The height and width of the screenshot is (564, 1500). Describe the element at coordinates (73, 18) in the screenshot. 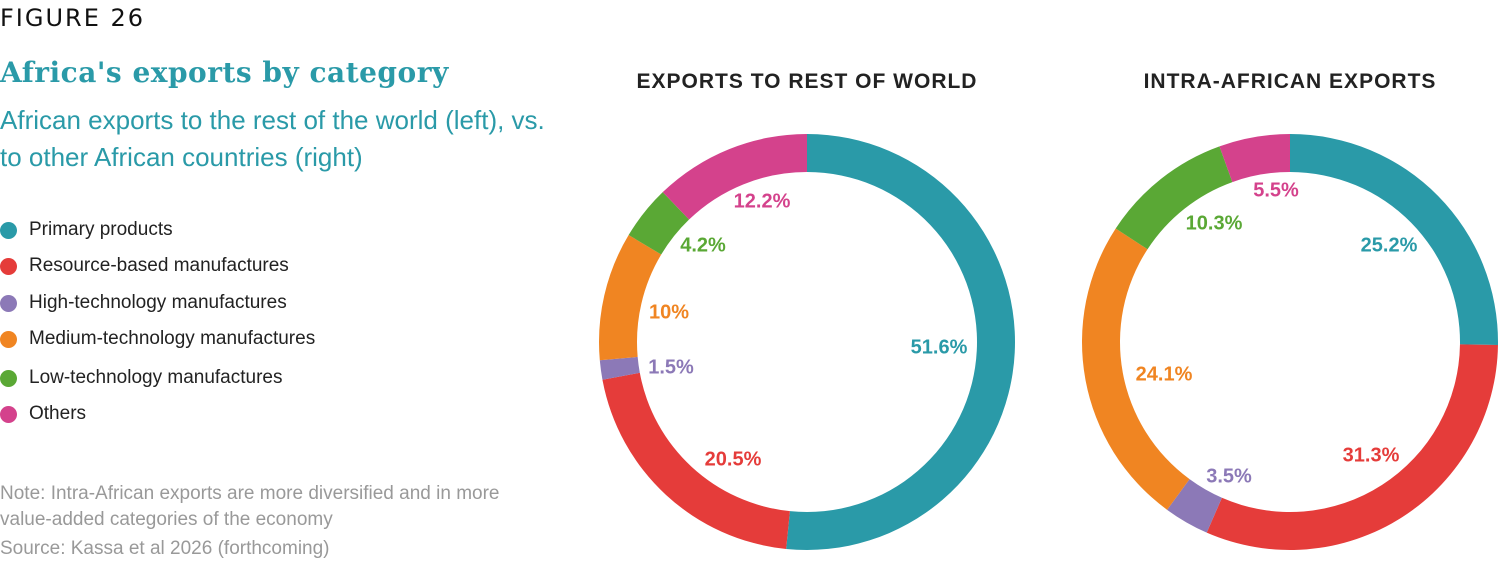

I see `figure-label: FIGURE 26` at that location.